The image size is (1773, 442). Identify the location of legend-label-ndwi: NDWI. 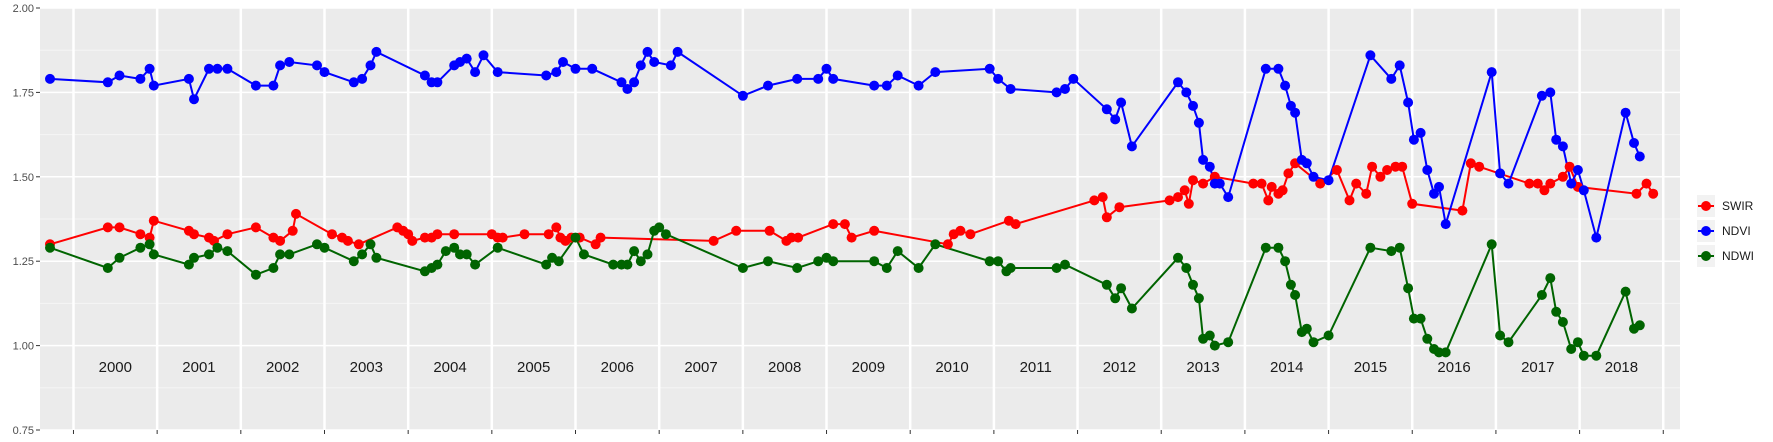
(1738, 256).